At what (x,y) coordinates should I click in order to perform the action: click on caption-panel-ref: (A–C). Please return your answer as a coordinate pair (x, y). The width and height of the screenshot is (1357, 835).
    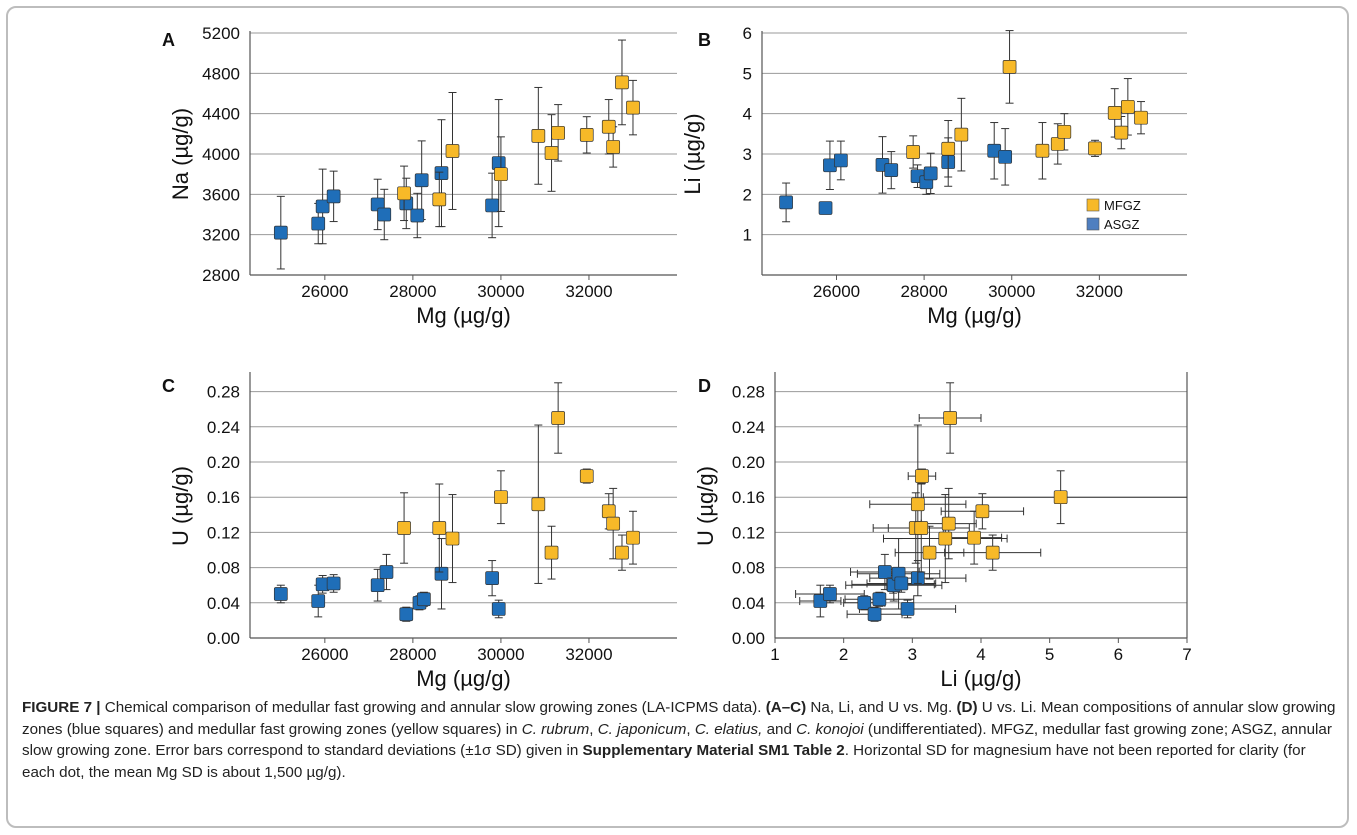
    Looking at the image, I should click on (786, 707).